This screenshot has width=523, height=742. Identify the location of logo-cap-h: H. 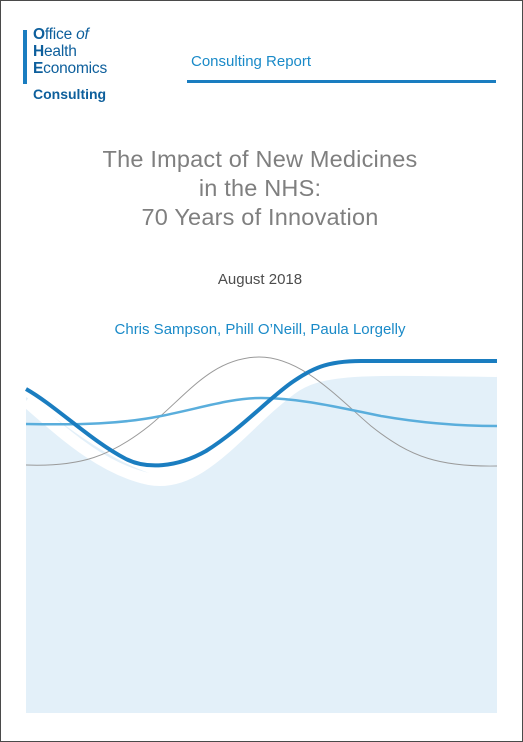
(38, 51).